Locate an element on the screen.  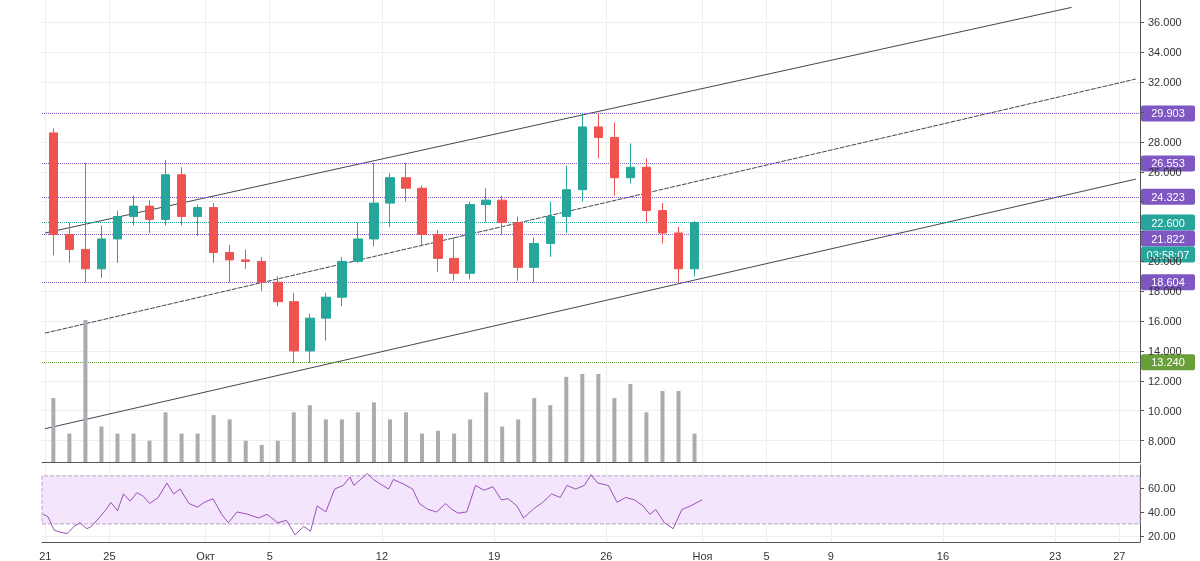
ref-line-label: 18.604 is located at coordinates (1168, 282).